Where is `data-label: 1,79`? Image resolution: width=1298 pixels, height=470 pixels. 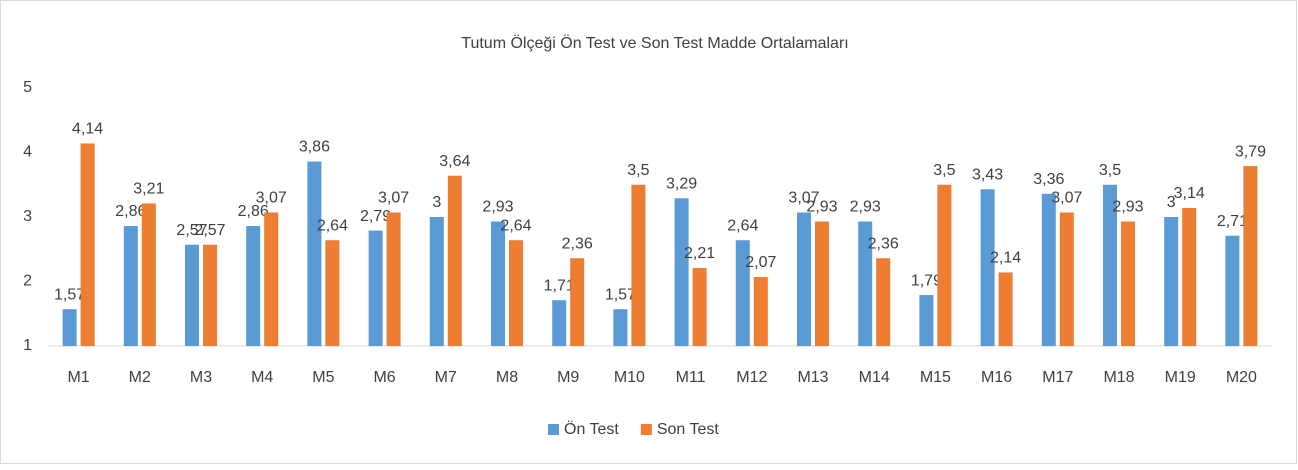 data-label: 1,79 is located at coordinates (926, 280).